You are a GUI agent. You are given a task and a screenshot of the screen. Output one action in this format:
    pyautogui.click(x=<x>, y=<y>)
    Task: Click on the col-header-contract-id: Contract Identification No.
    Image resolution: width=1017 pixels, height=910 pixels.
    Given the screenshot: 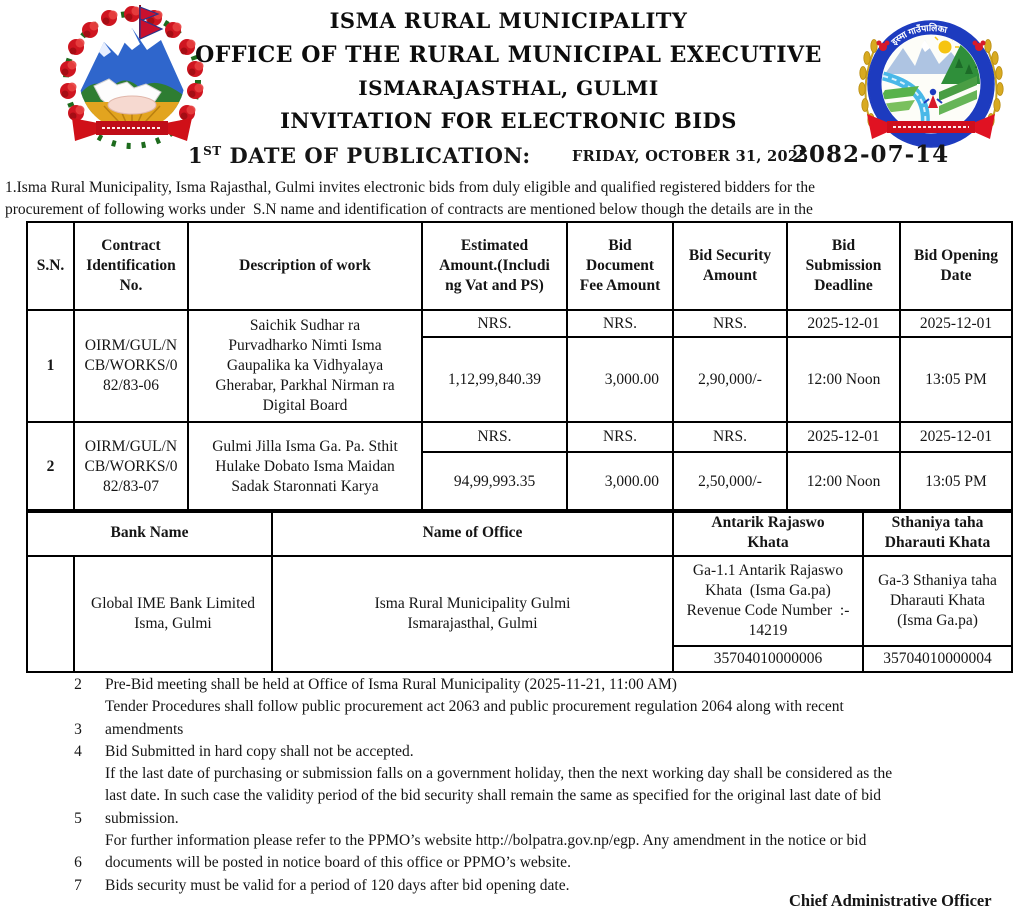 What is the action you would take?
    pyautogui.click(x=131, y=266)
    